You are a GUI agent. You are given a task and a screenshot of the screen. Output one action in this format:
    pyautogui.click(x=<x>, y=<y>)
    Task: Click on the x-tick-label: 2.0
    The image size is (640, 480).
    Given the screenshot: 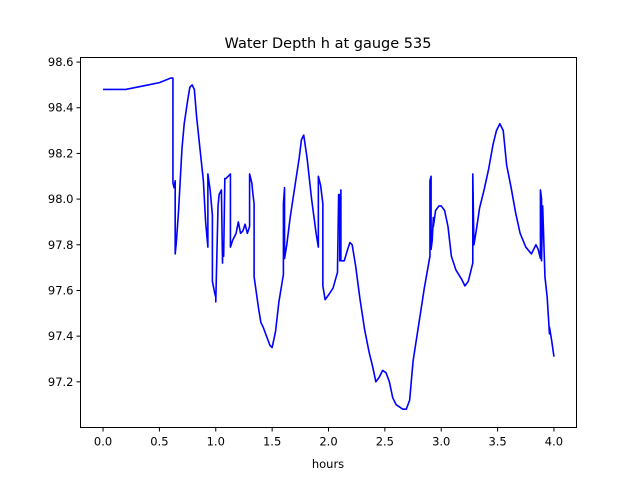 What is the action you would take?
    pyautogui.click(x=328, y=442)
    